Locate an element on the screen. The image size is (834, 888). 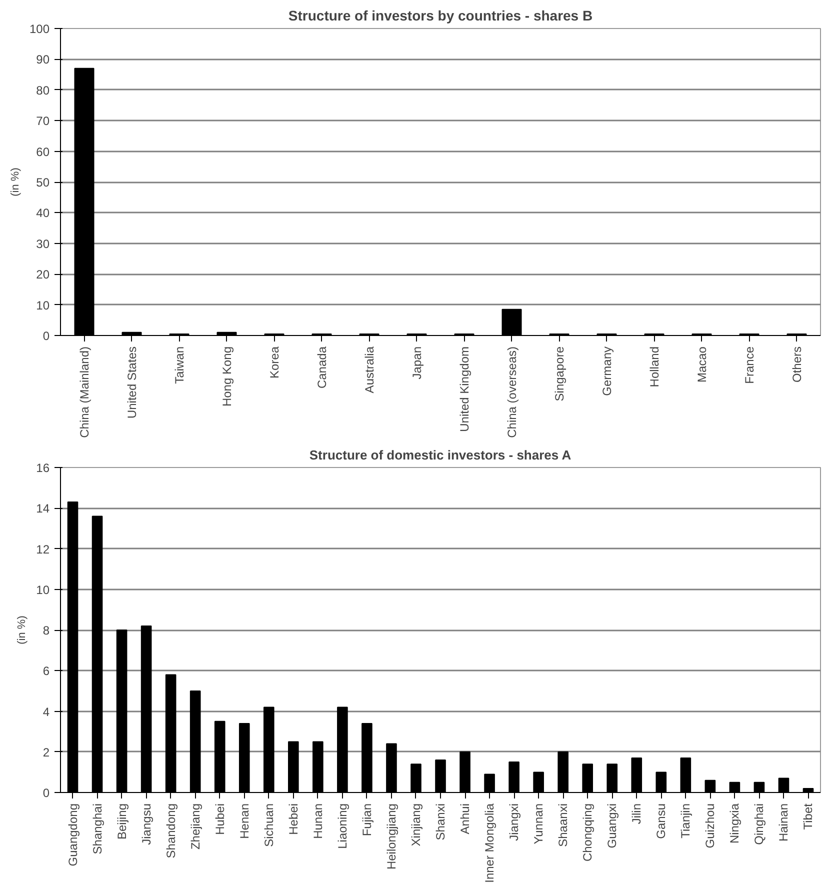
x-tick-label: Hong Kong is located at coordinates (227, 376).